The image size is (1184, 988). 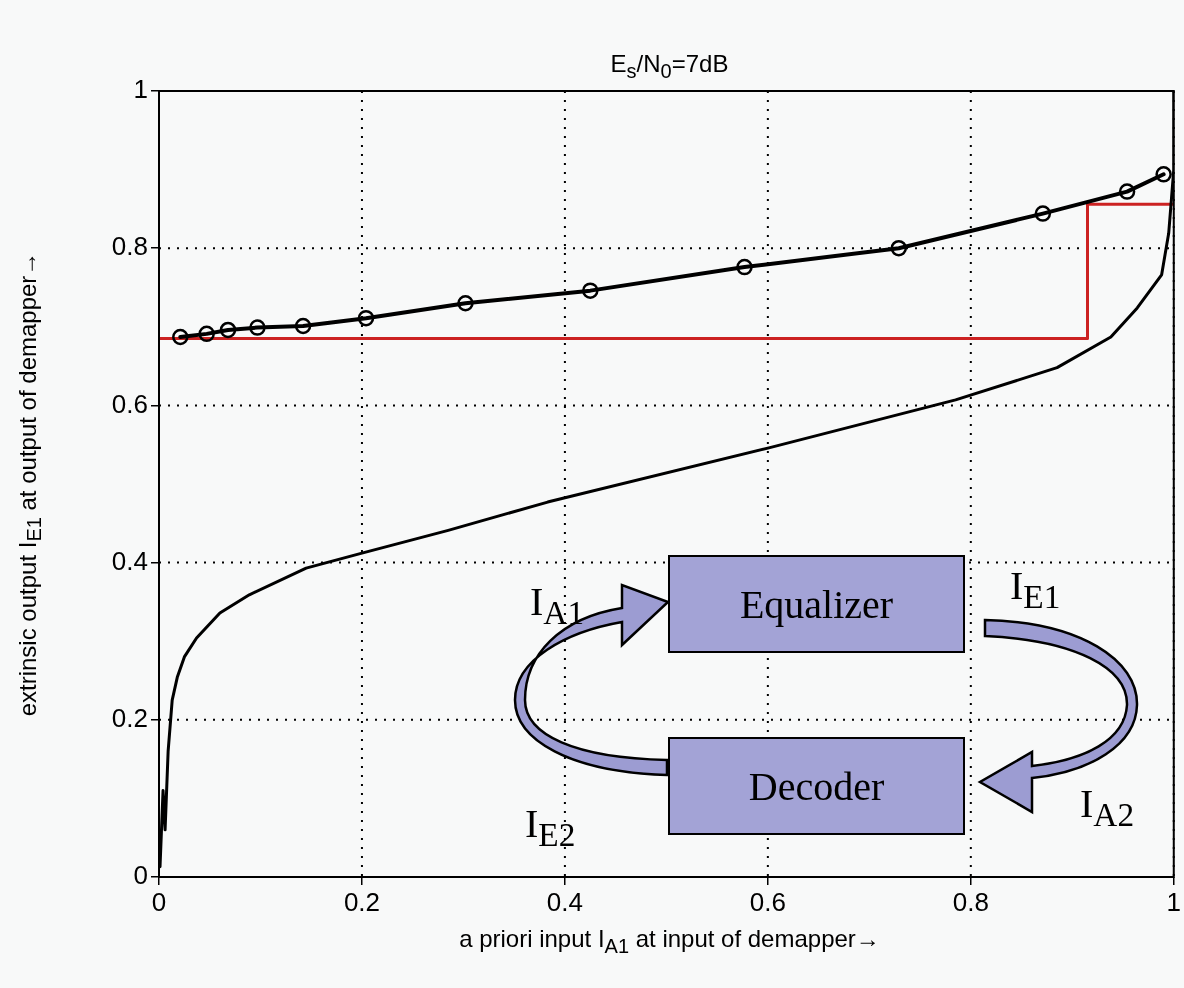 I want to click on x-tick-label: 1, so click(x=1173, y=901).